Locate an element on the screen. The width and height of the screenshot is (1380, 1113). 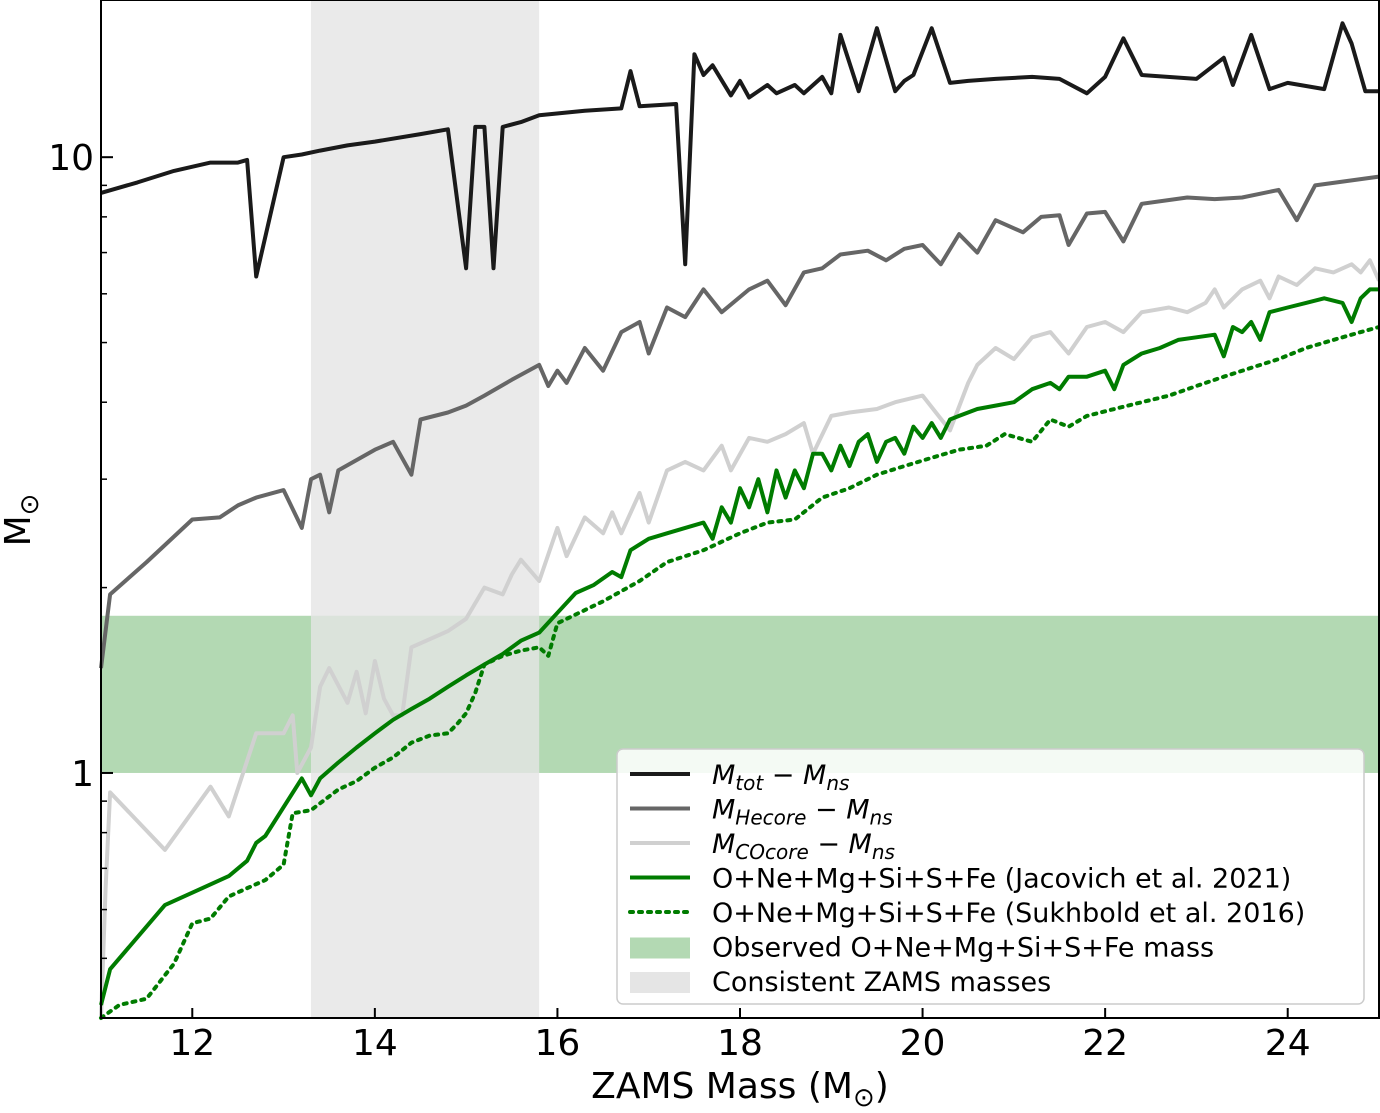
legend-label: O+Ne+Mg+Si+S+Fe (Jacovich et al. 2021) is located at coordinates (1001, 879).